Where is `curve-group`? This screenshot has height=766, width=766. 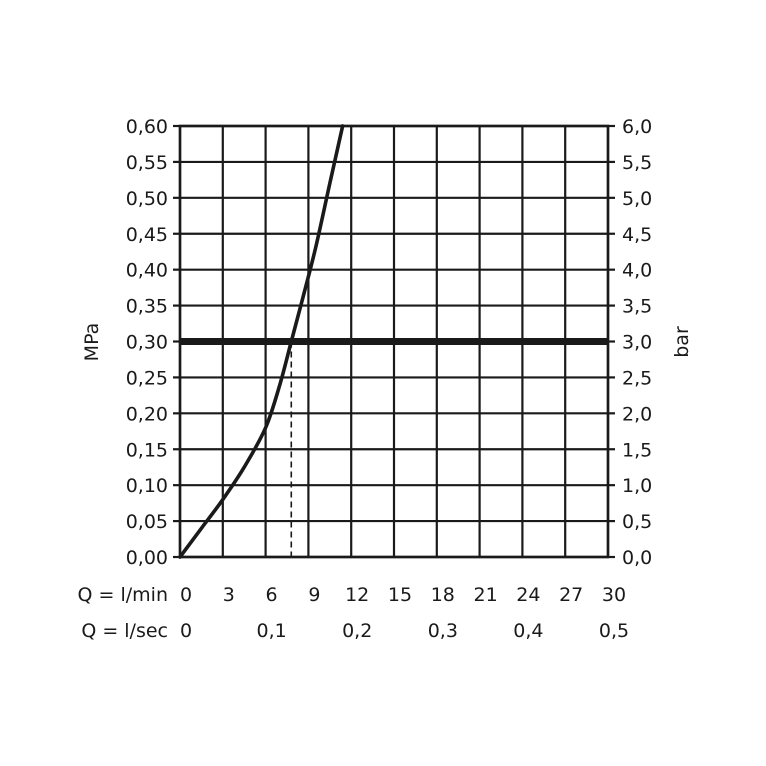 curve-group is located at coordinates (261, 341).